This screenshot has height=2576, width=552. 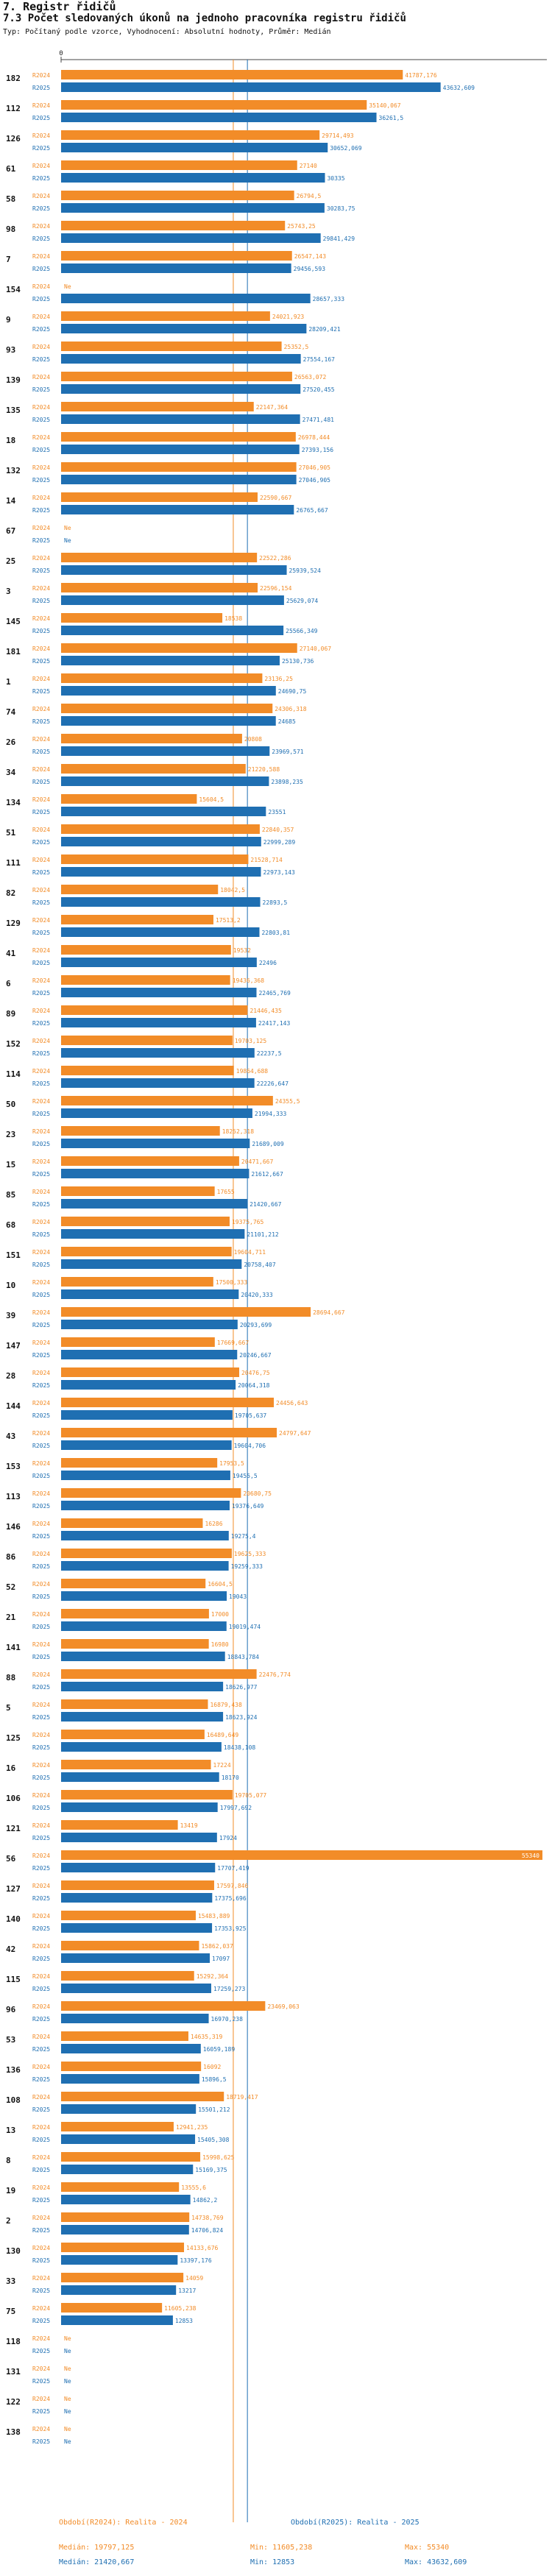 What do you see at coordinates (251, 1041) in the screenshot?
I see `data-label: 19703,125` at bounding box center [251, 1041].